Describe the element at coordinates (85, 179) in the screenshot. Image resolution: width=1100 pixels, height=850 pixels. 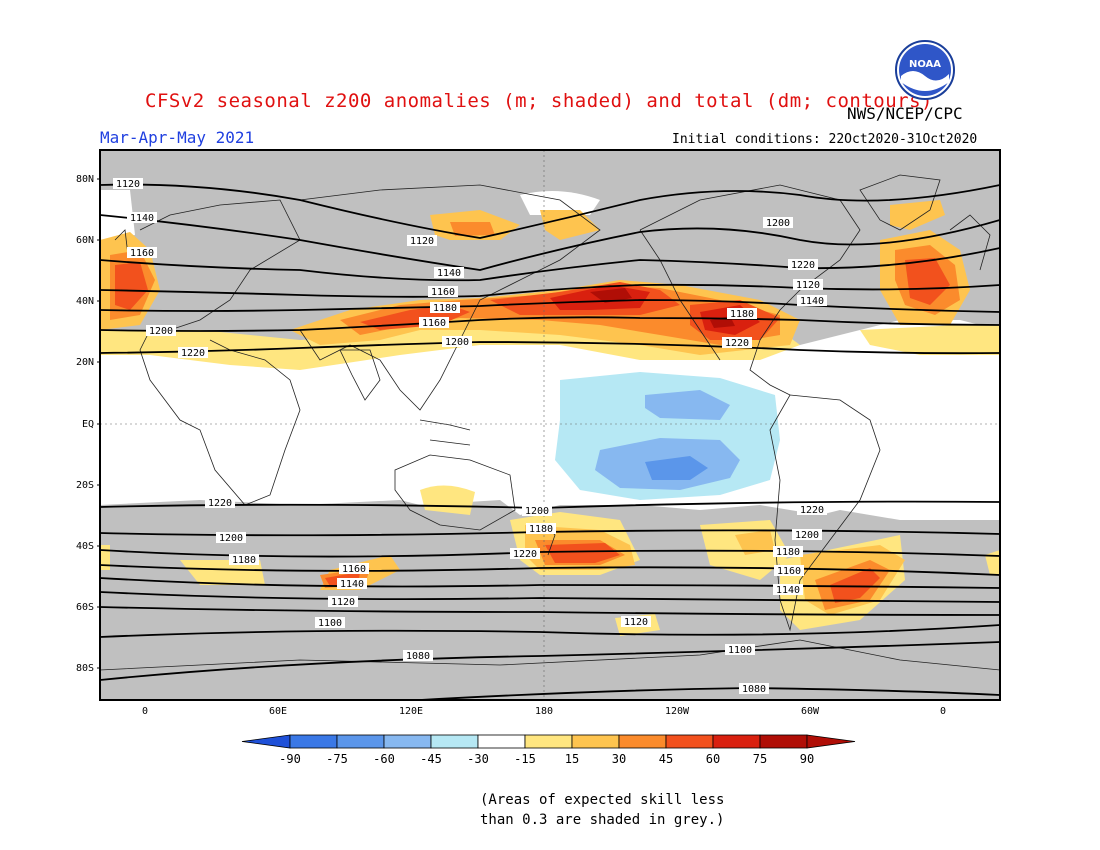
I see `lat-label: 80N` at that location.